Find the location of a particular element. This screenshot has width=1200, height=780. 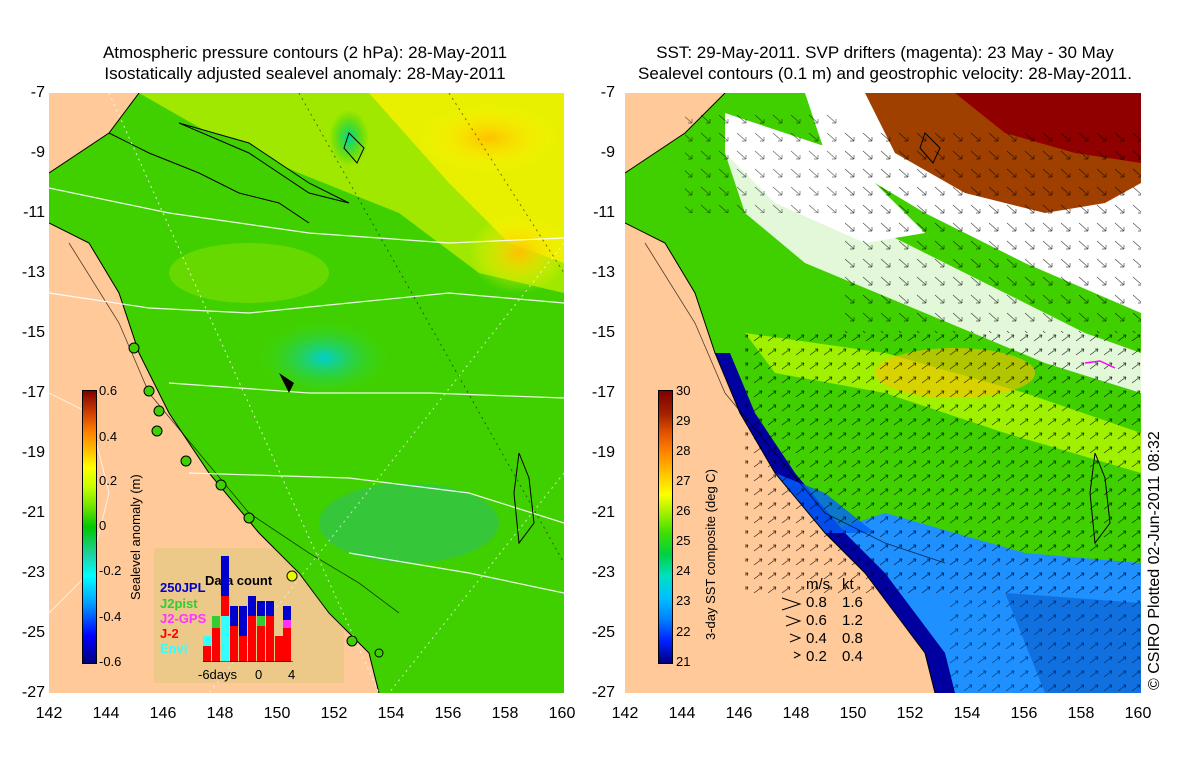

data-count-legend-item: 250JPL is located at coordinates (183, 587).